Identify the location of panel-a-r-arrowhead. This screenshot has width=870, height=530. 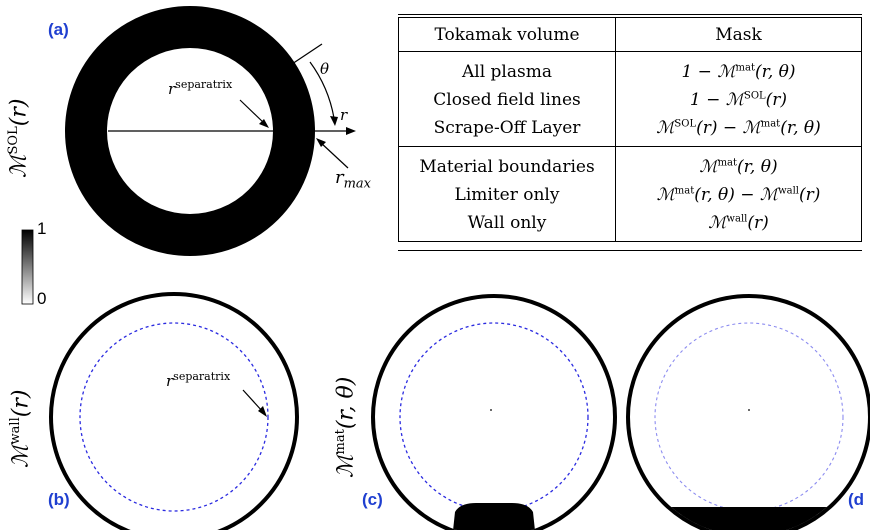
(351, 131).